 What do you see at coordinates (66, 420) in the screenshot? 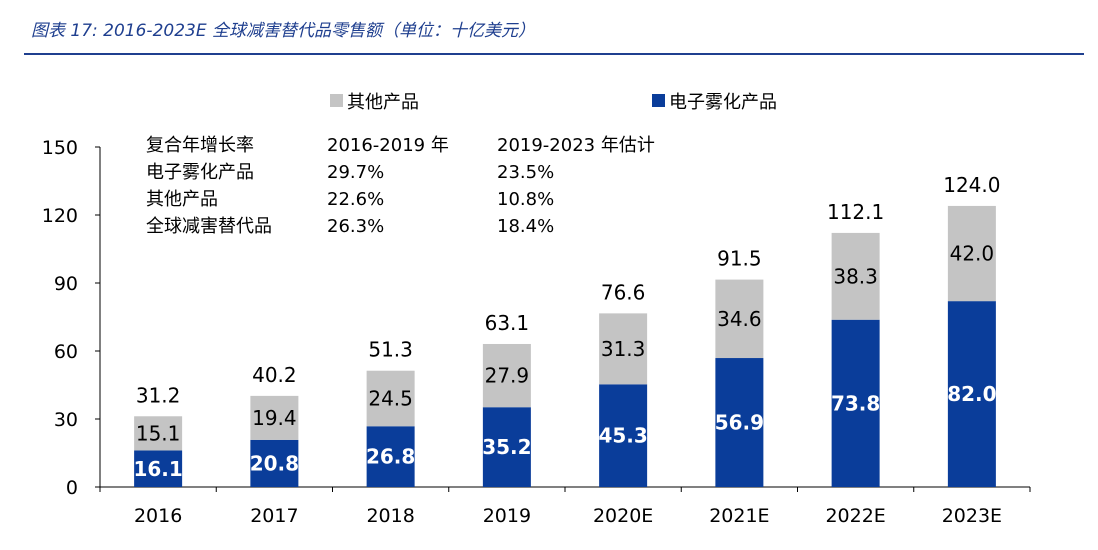
I see `y-tick-label: 30` at bounding box center [66, 420].